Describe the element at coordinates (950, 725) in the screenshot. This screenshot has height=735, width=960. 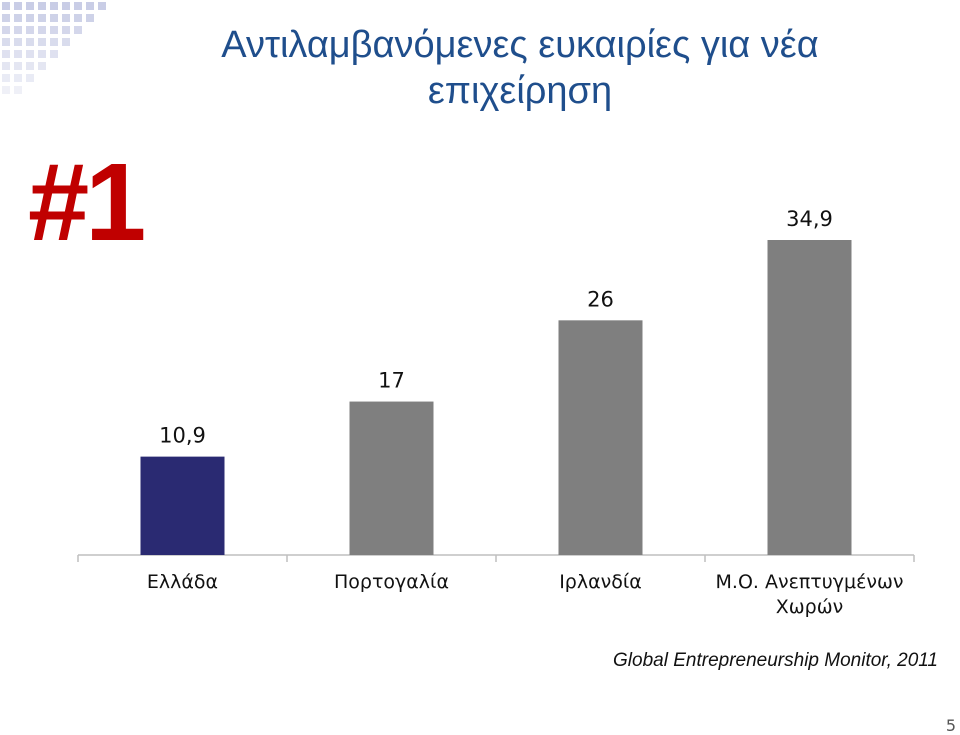
I see `page-number: 5` at that location.